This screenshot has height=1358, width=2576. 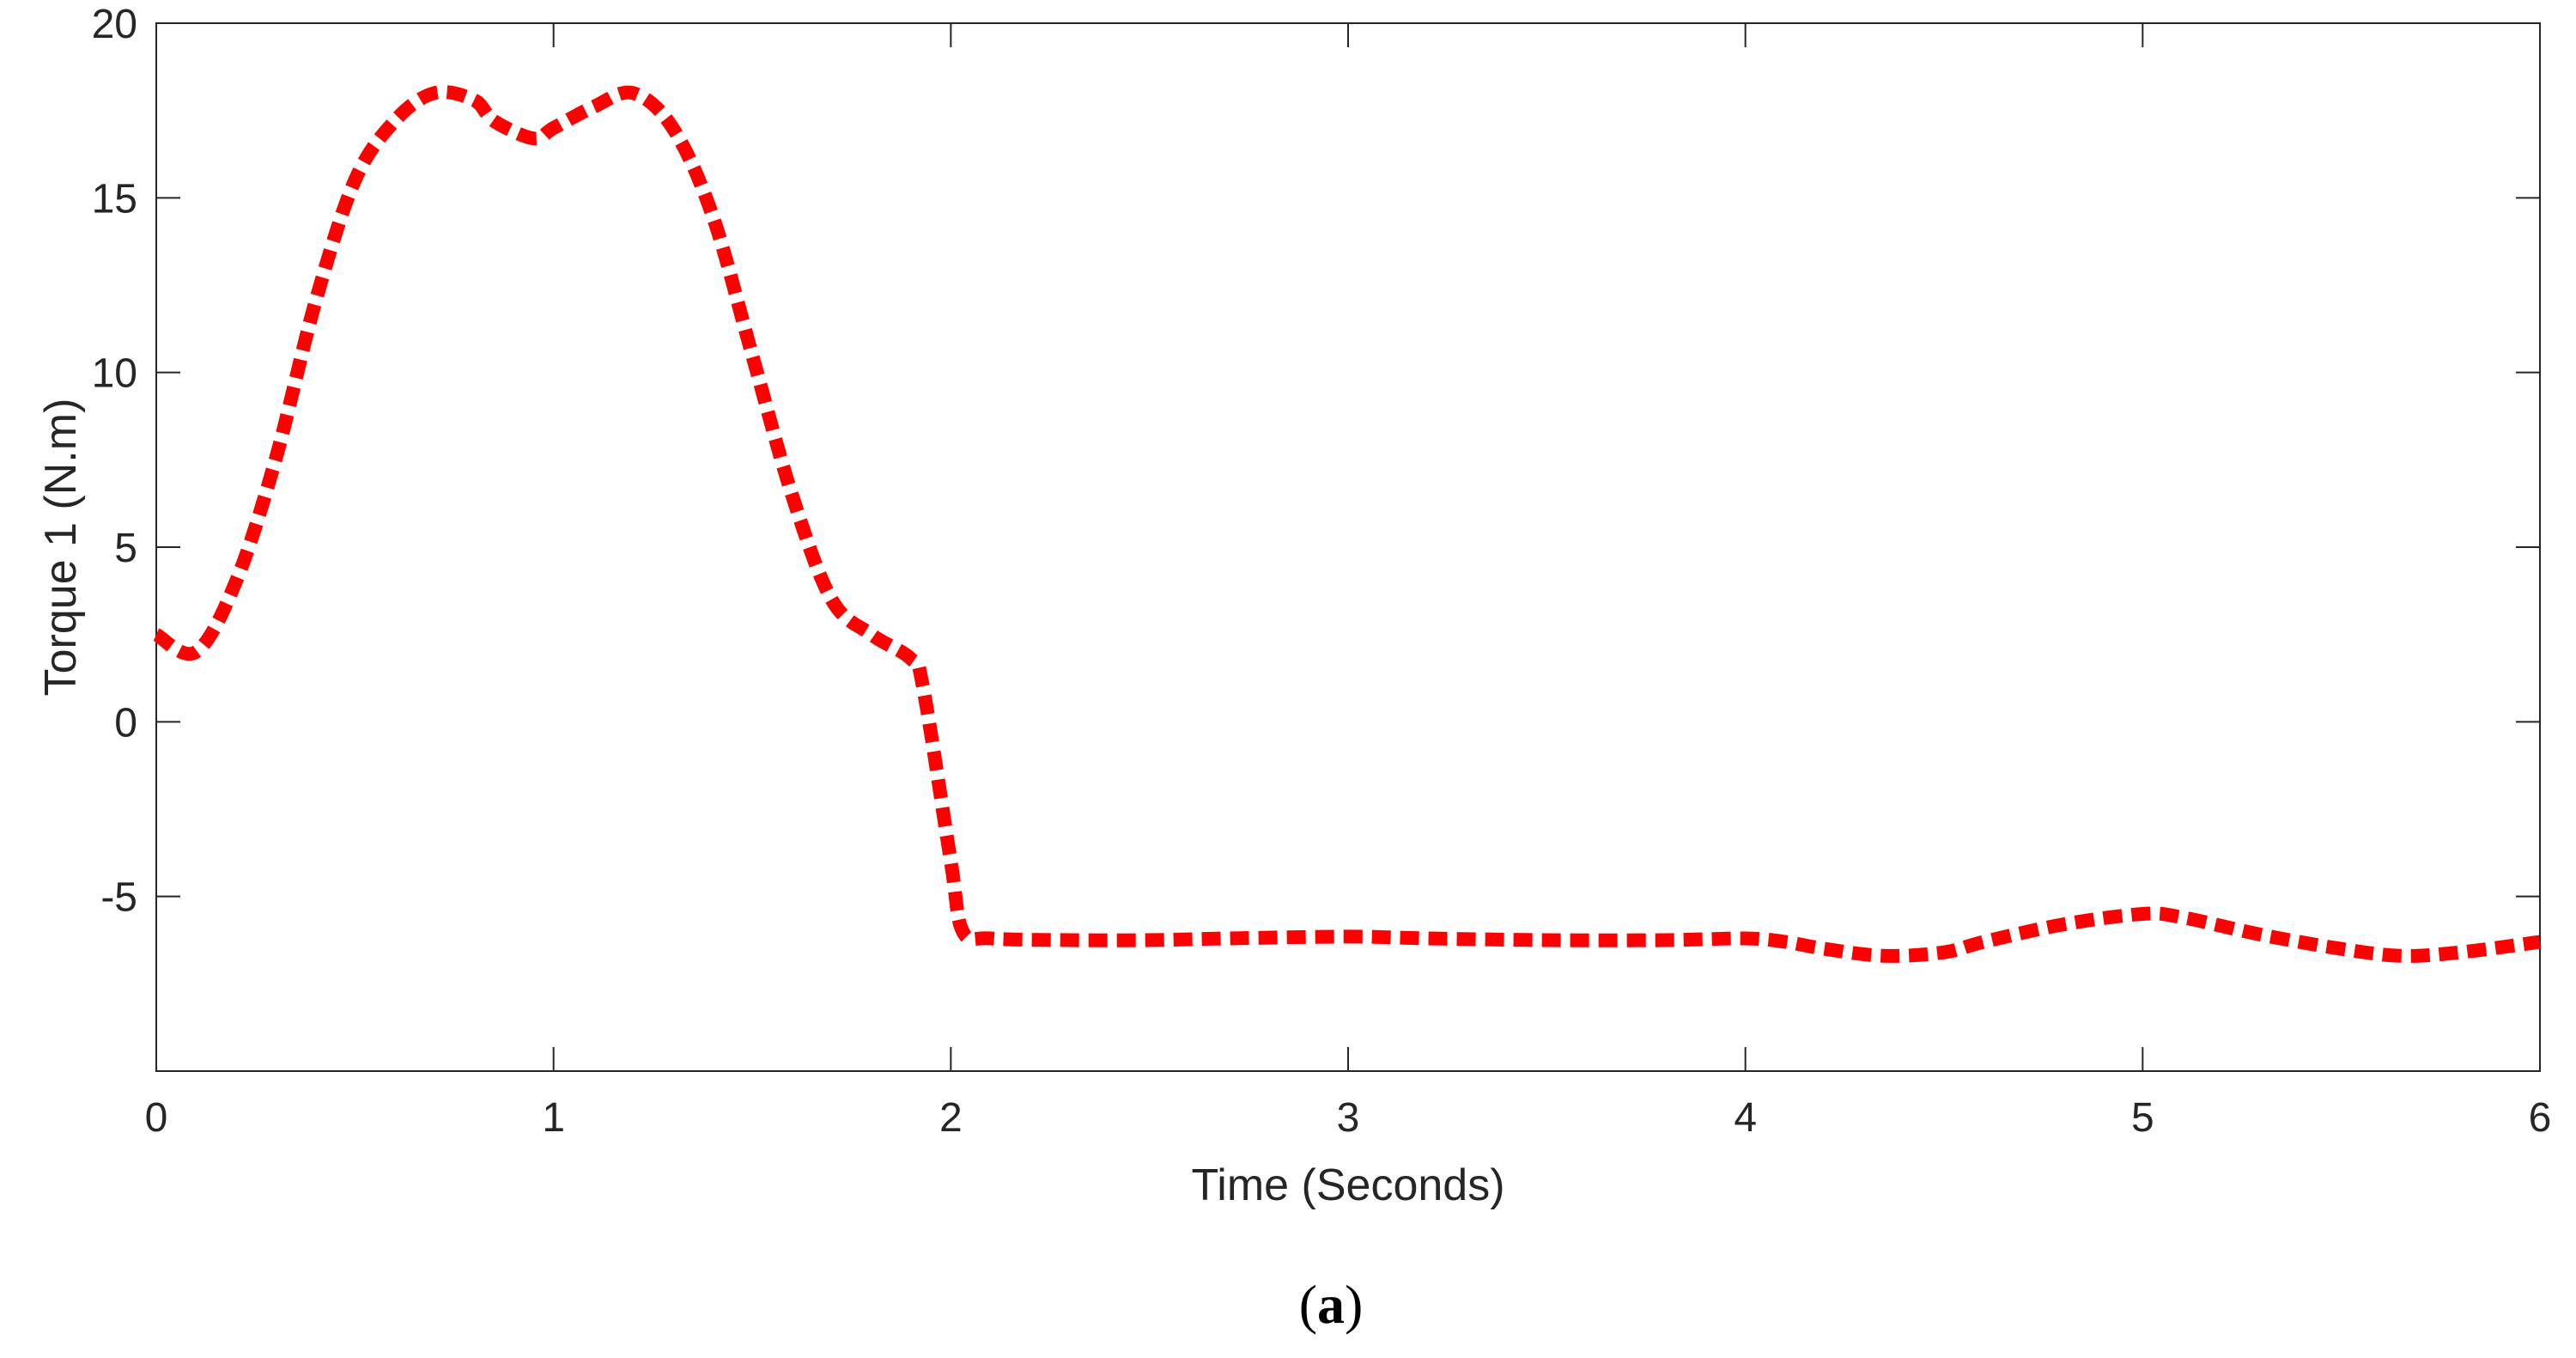 What do you see at coordinates (1347, 1185) in the screenshot?
I see `x-axis-label: Time (Seconds)` at bounding box center [1347, 1185].